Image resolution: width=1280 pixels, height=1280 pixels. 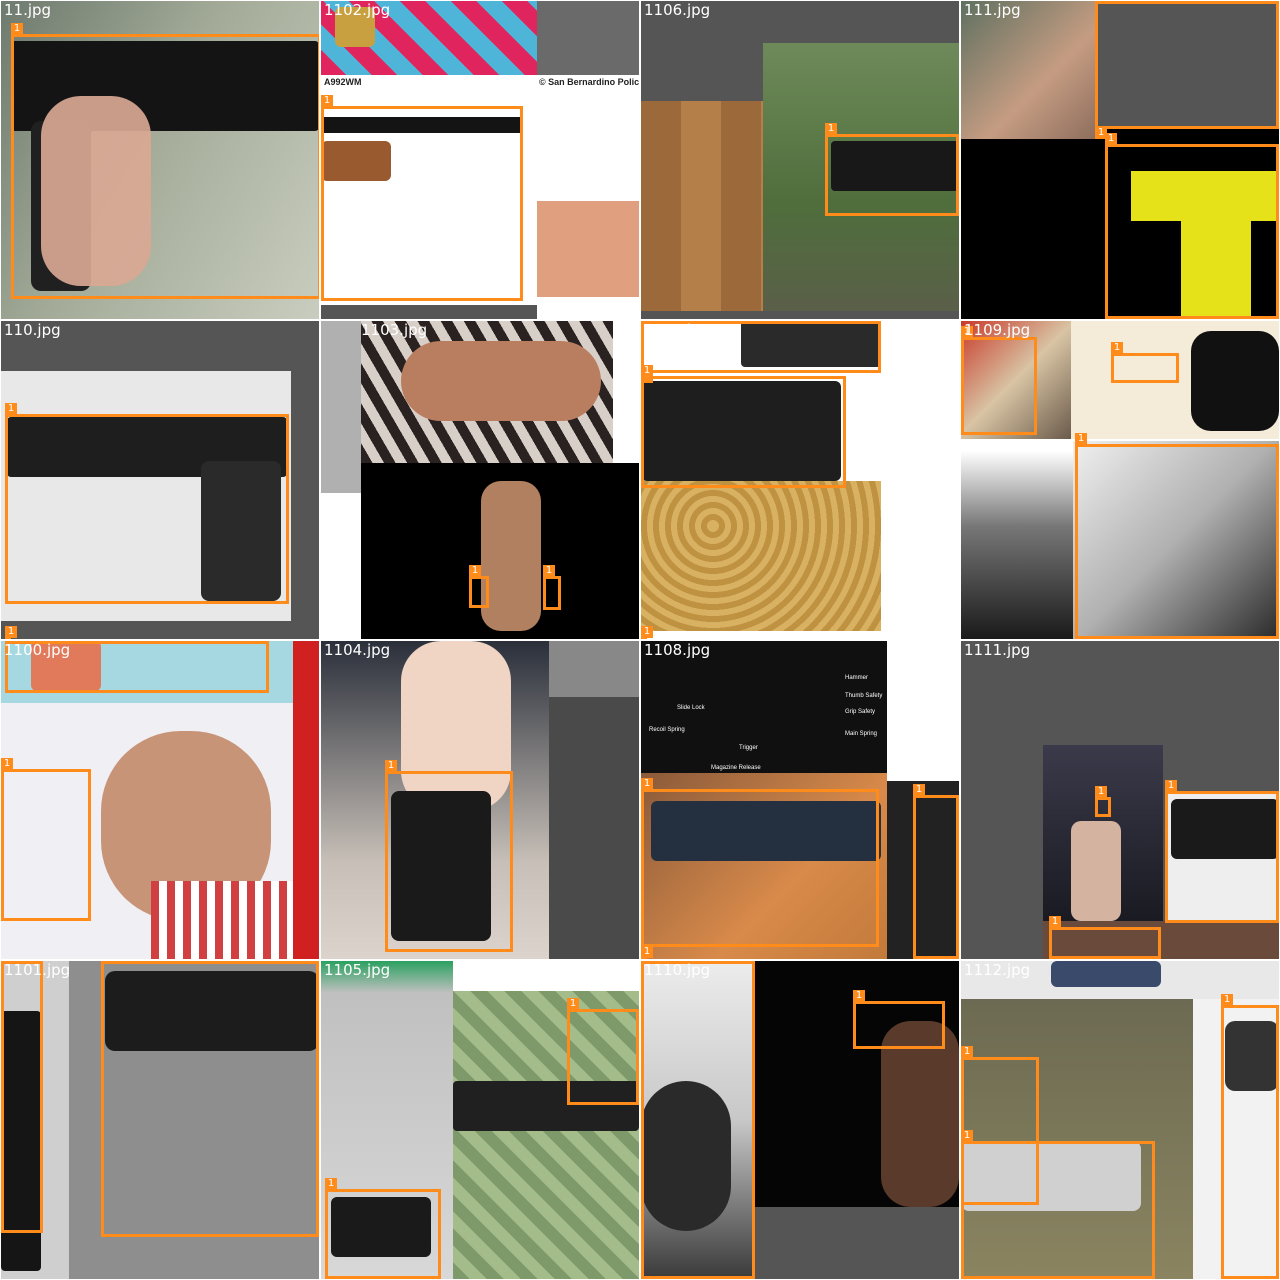 What do you see at coordinates (677, 650) in the screenshot?
I see `file-name: 1108.jpg` at bounding box center [677, 650].